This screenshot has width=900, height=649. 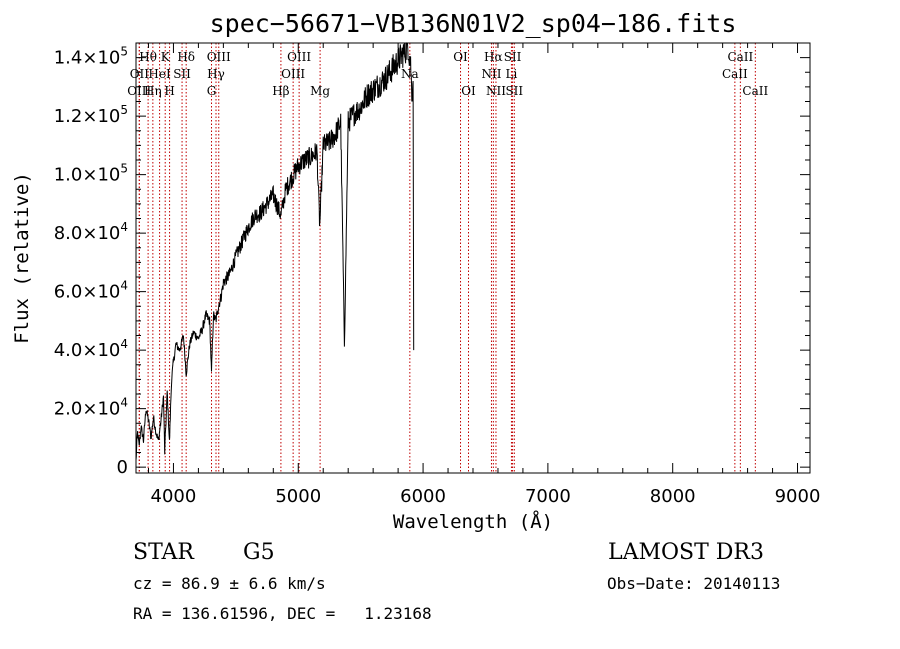 I want to click on y-tick-label: 4.0×10⁴, so click(x=91, y=349).